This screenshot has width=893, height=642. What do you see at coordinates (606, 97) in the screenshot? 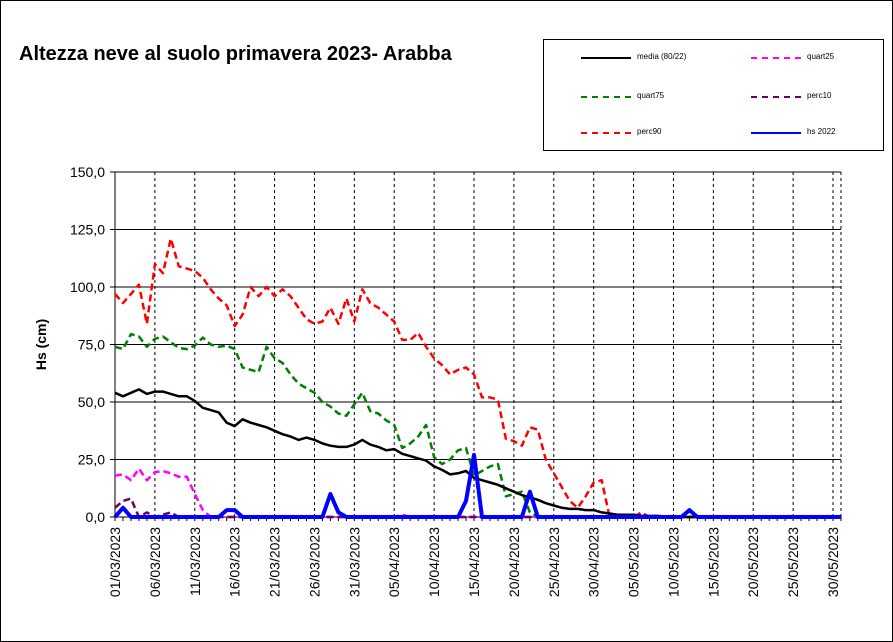
I see `legend-swatch-quart75` at bounding box center [606, 97].